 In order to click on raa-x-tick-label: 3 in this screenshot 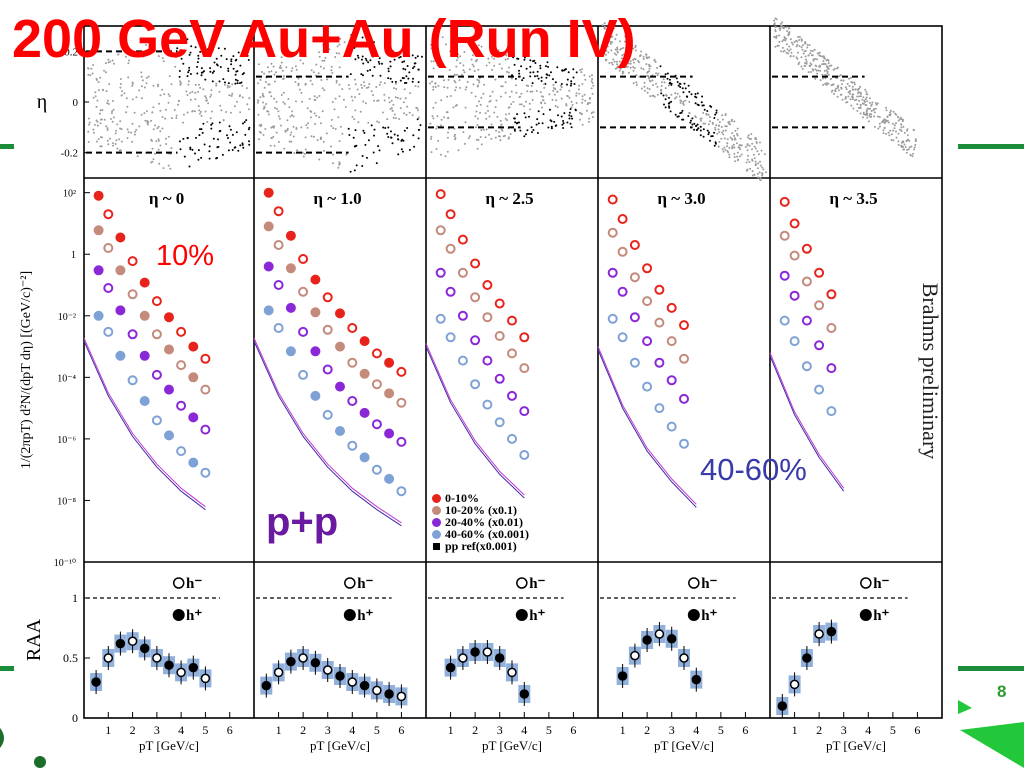, I will do `click(844, 730)`.